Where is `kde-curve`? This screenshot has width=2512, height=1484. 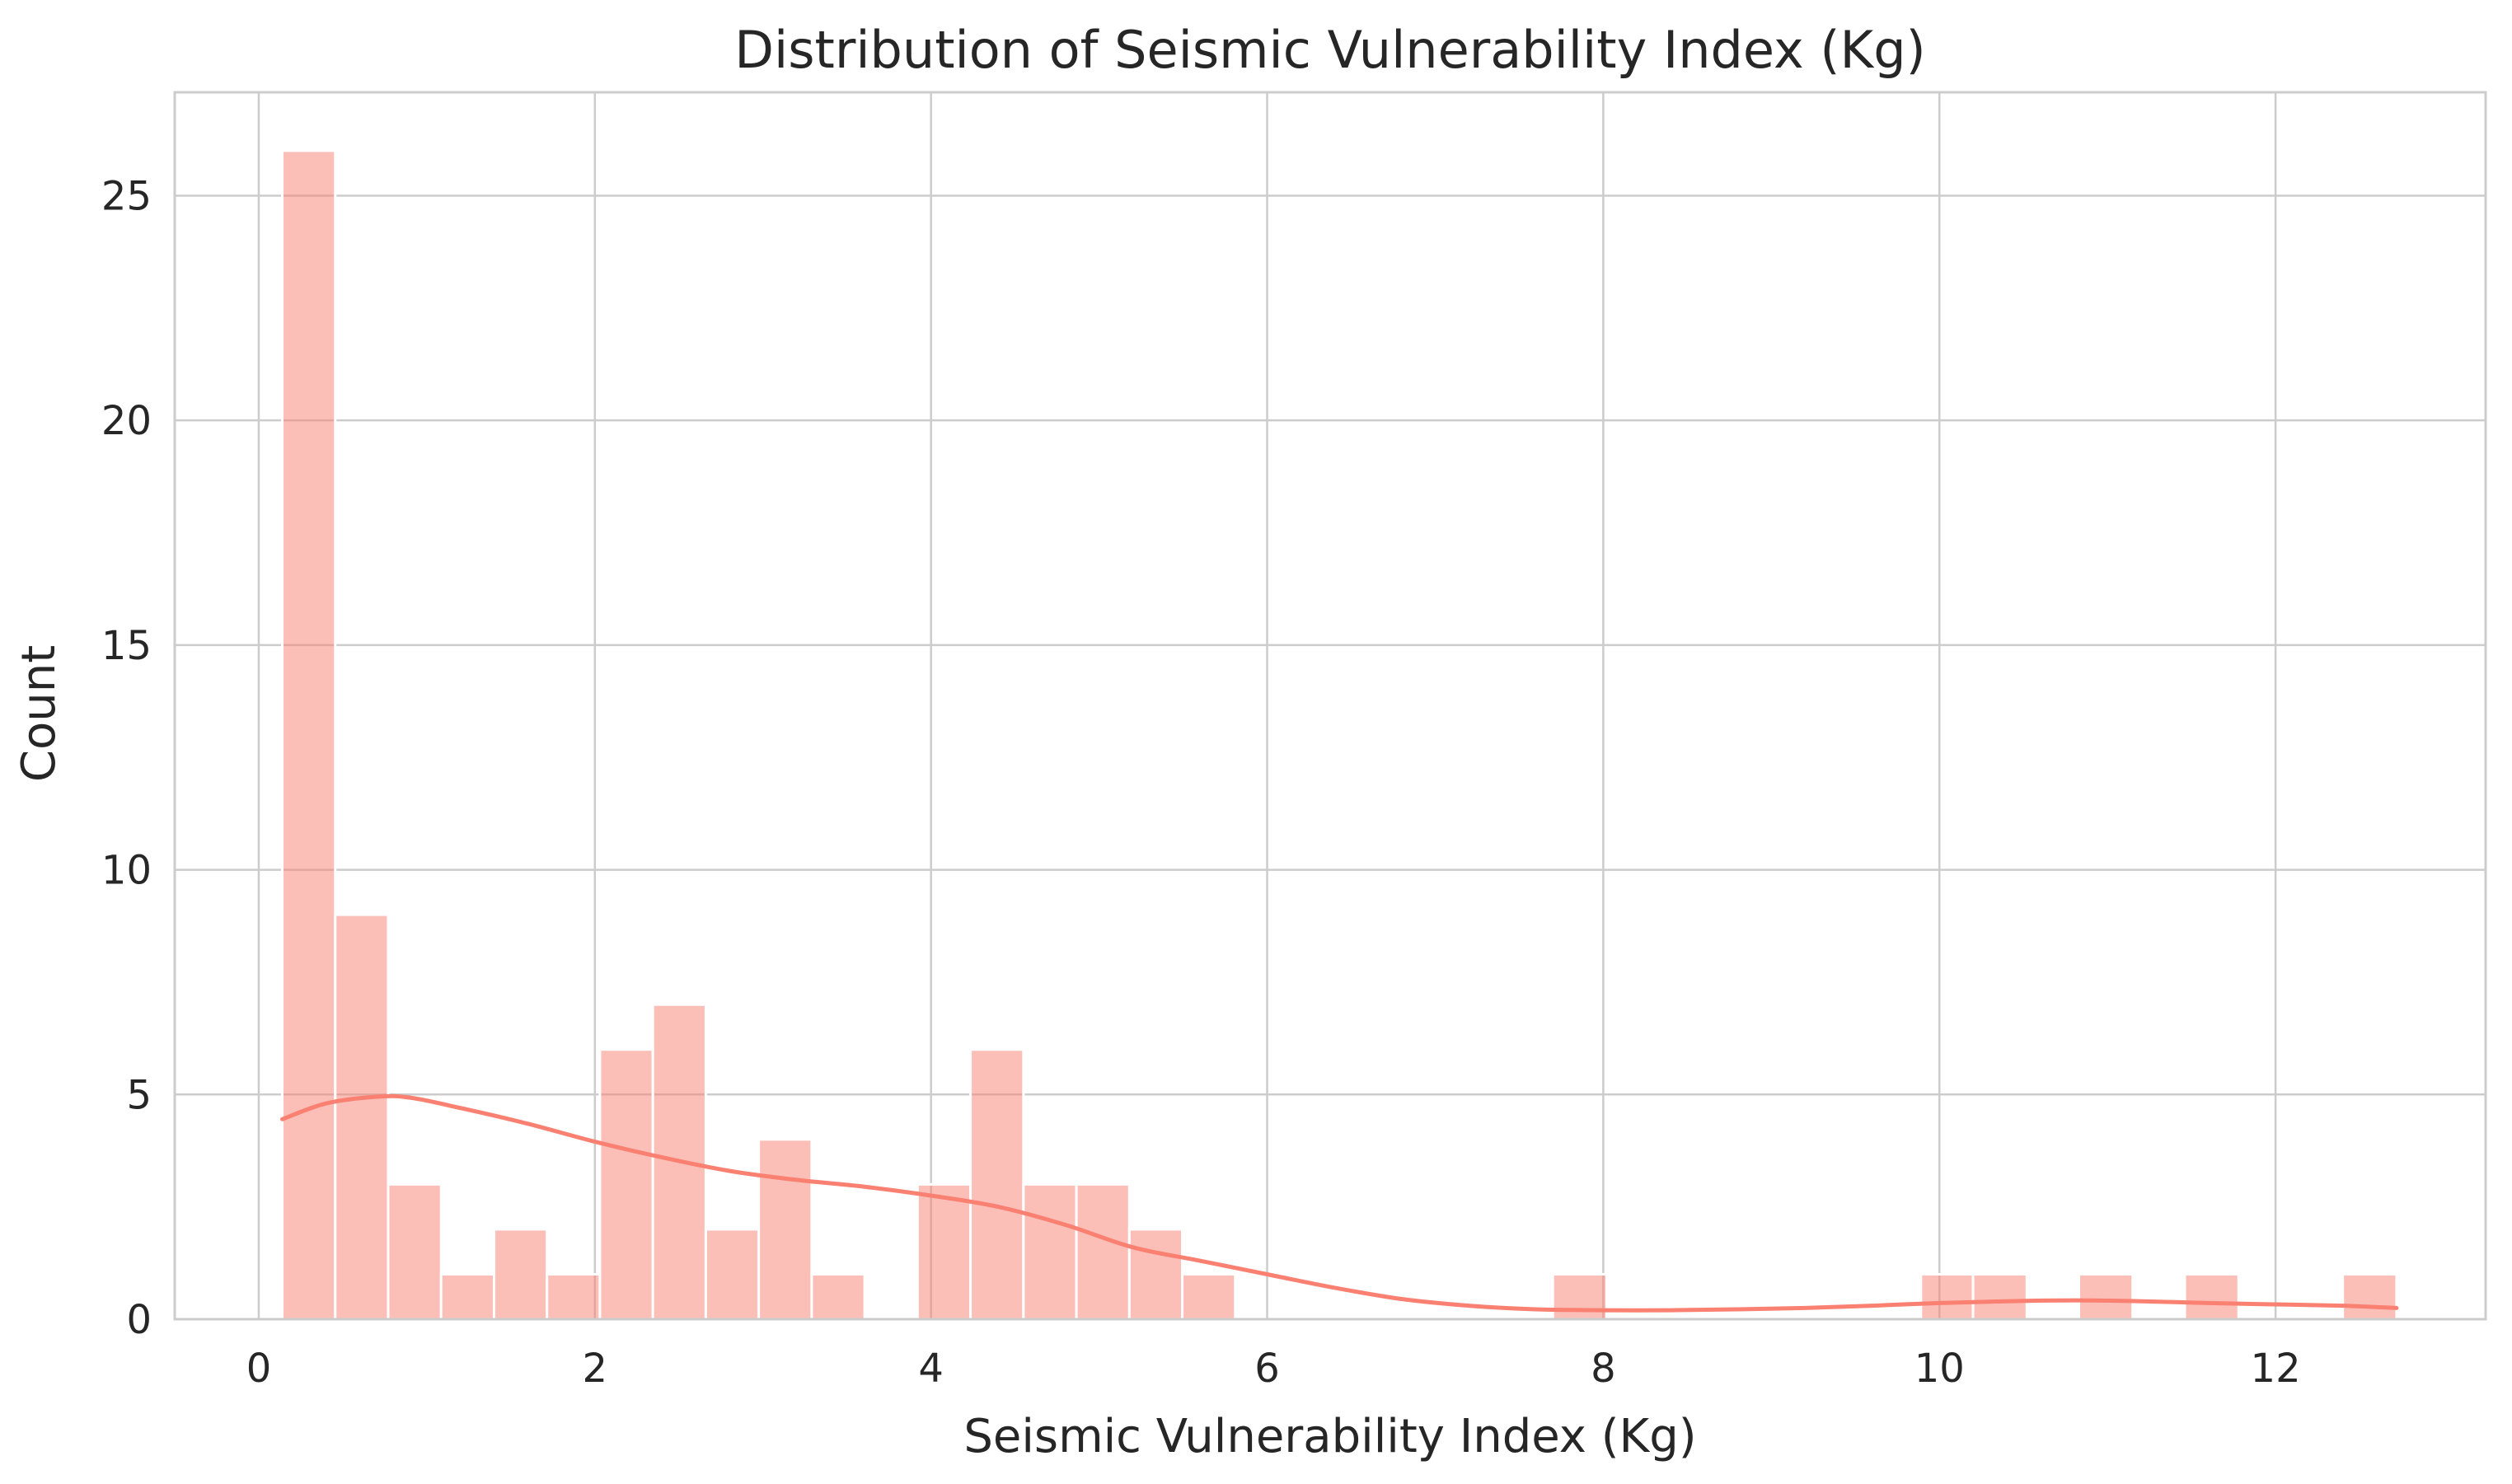
kde-curve is located at coordinates (1339, 1203).